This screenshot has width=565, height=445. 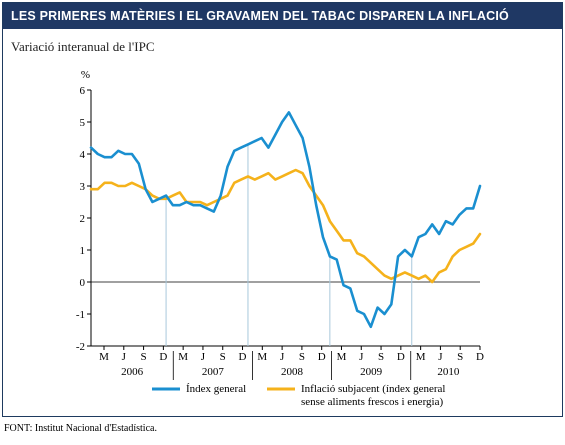 What do you see at coordinates (83, 251) in the screenshot?
I see `y-tick-label: 1` at bounding box center [83, 251].